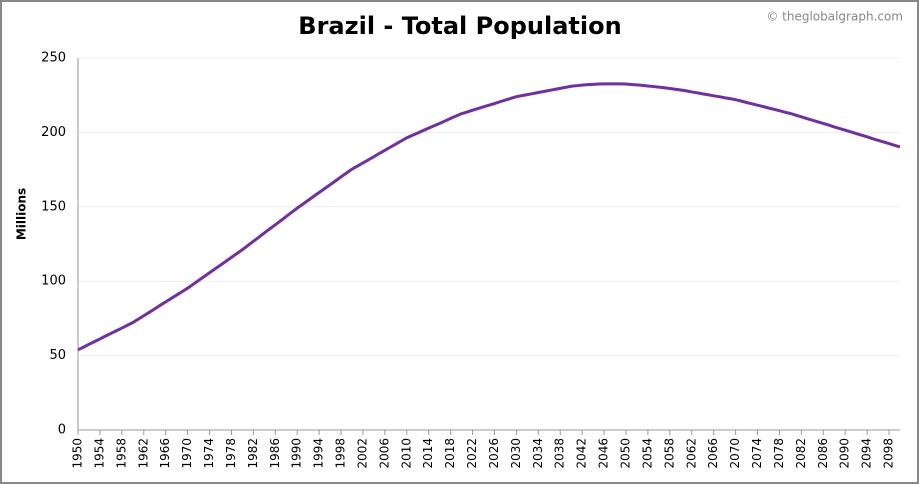  Describe the element at coordinates (231, 453) in the screenshot. I see `x-tick-label: 1978` at that location.